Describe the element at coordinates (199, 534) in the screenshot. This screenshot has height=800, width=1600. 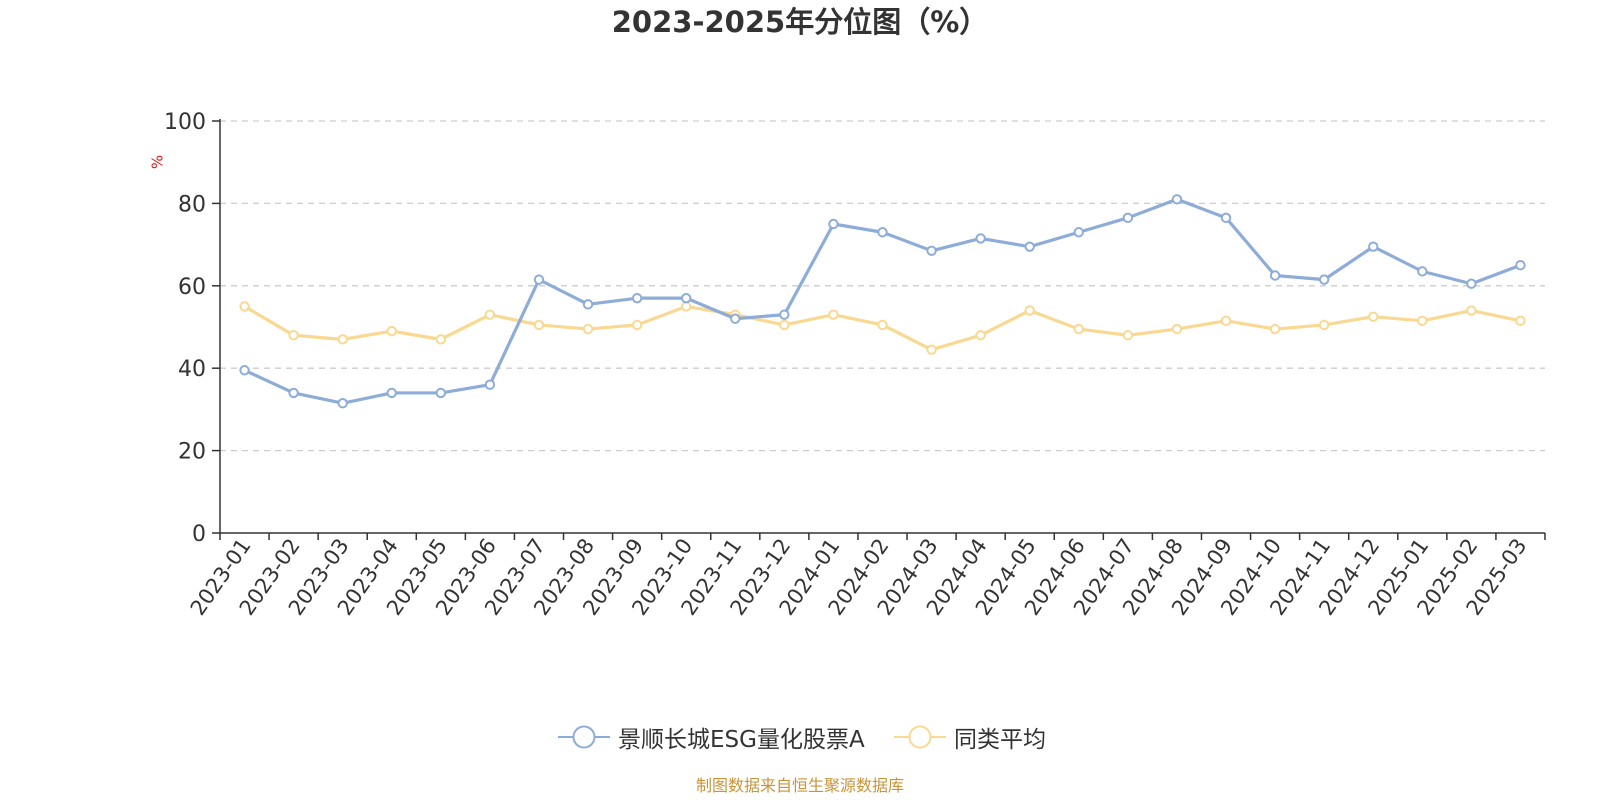
I see `y-tick-label: 0` at that location.